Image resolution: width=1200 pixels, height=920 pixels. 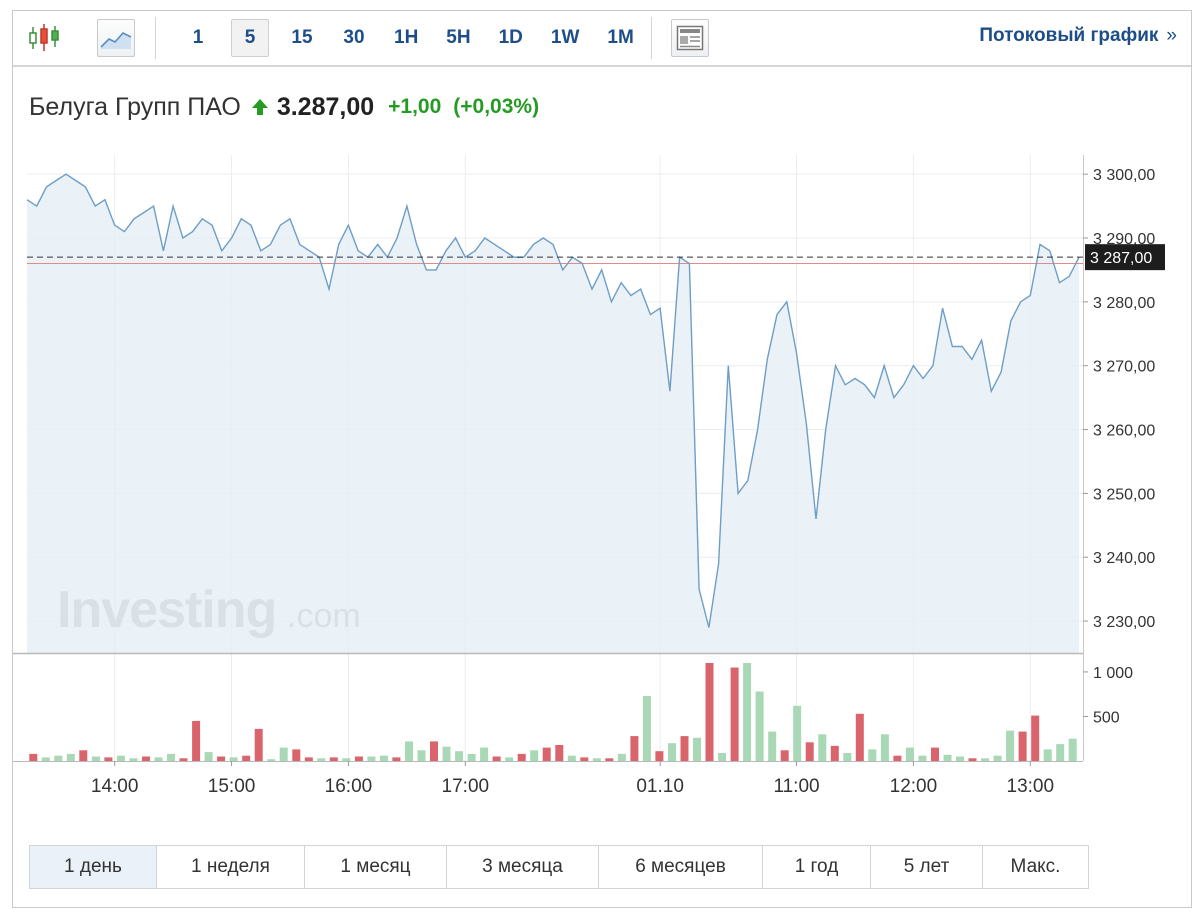 I want to click on interval-1: 1, so click(x=198, y=37).